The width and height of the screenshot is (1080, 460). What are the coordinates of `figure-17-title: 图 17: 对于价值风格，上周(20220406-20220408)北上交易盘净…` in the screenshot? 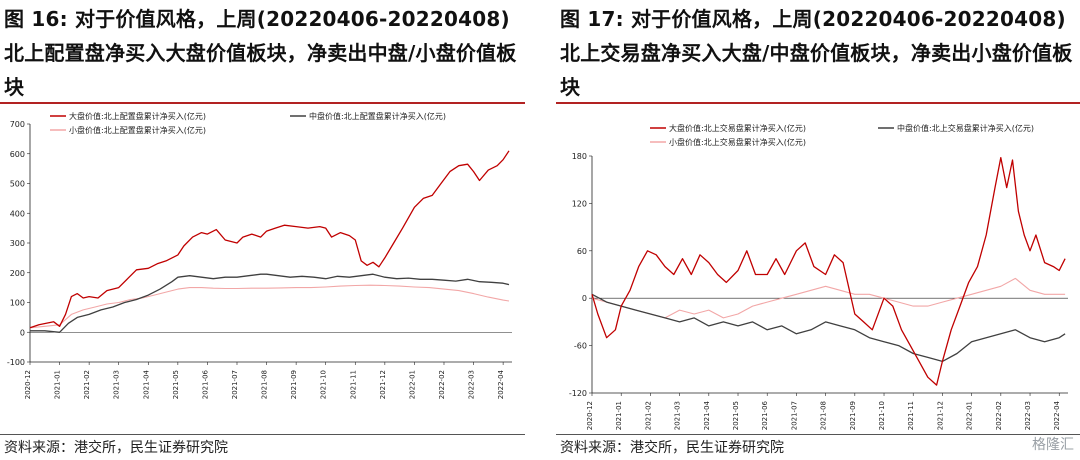 It's located at (816, 53).